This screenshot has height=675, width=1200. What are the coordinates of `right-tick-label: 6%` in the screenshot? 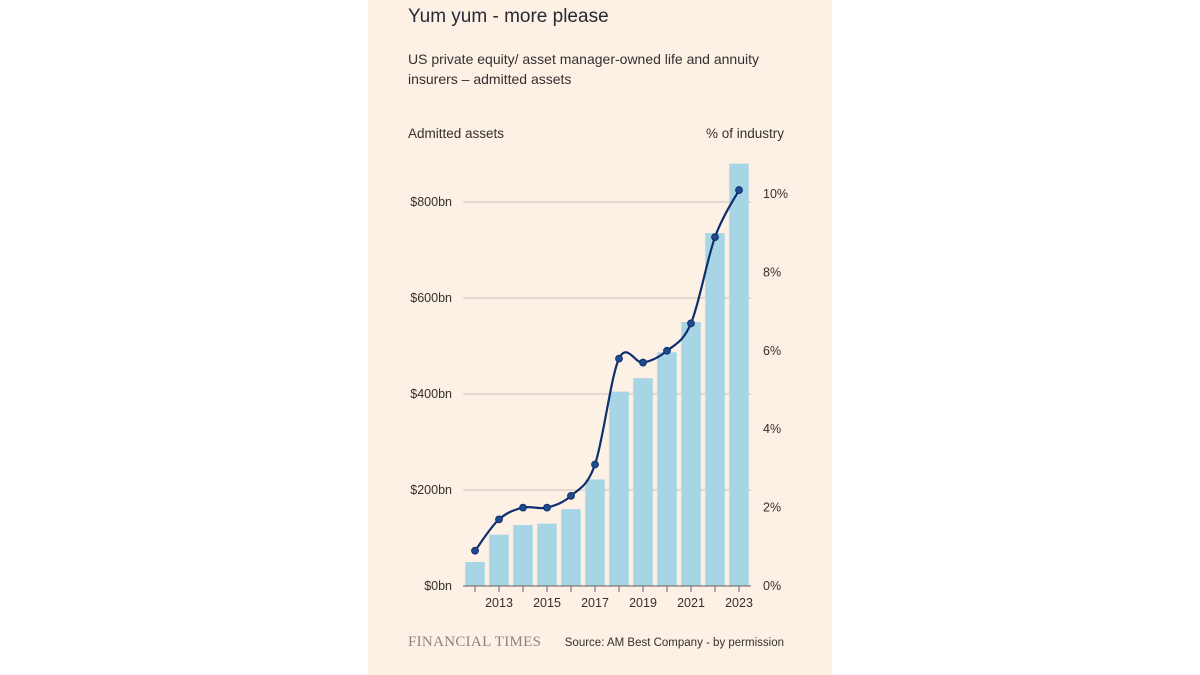 It's located at (772, 351).